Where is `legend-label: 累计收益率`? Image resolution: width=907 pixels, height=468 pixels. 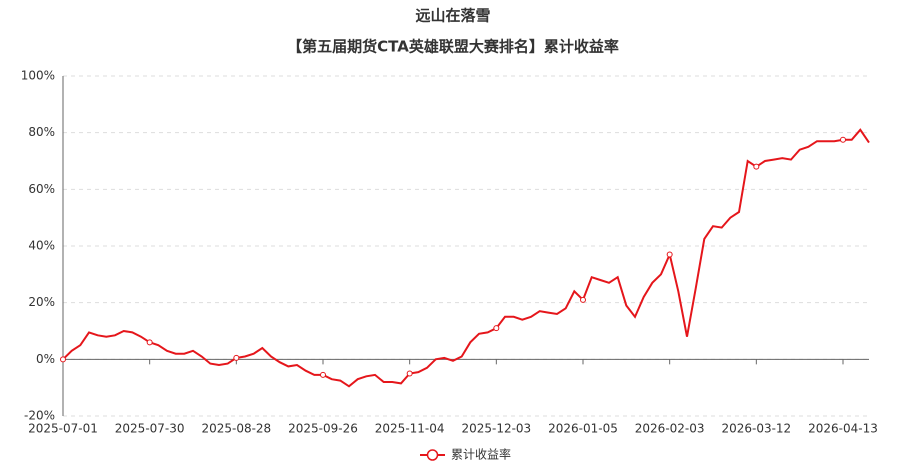
legend-label: 累计收益率 is located at coordinates (481, 454).